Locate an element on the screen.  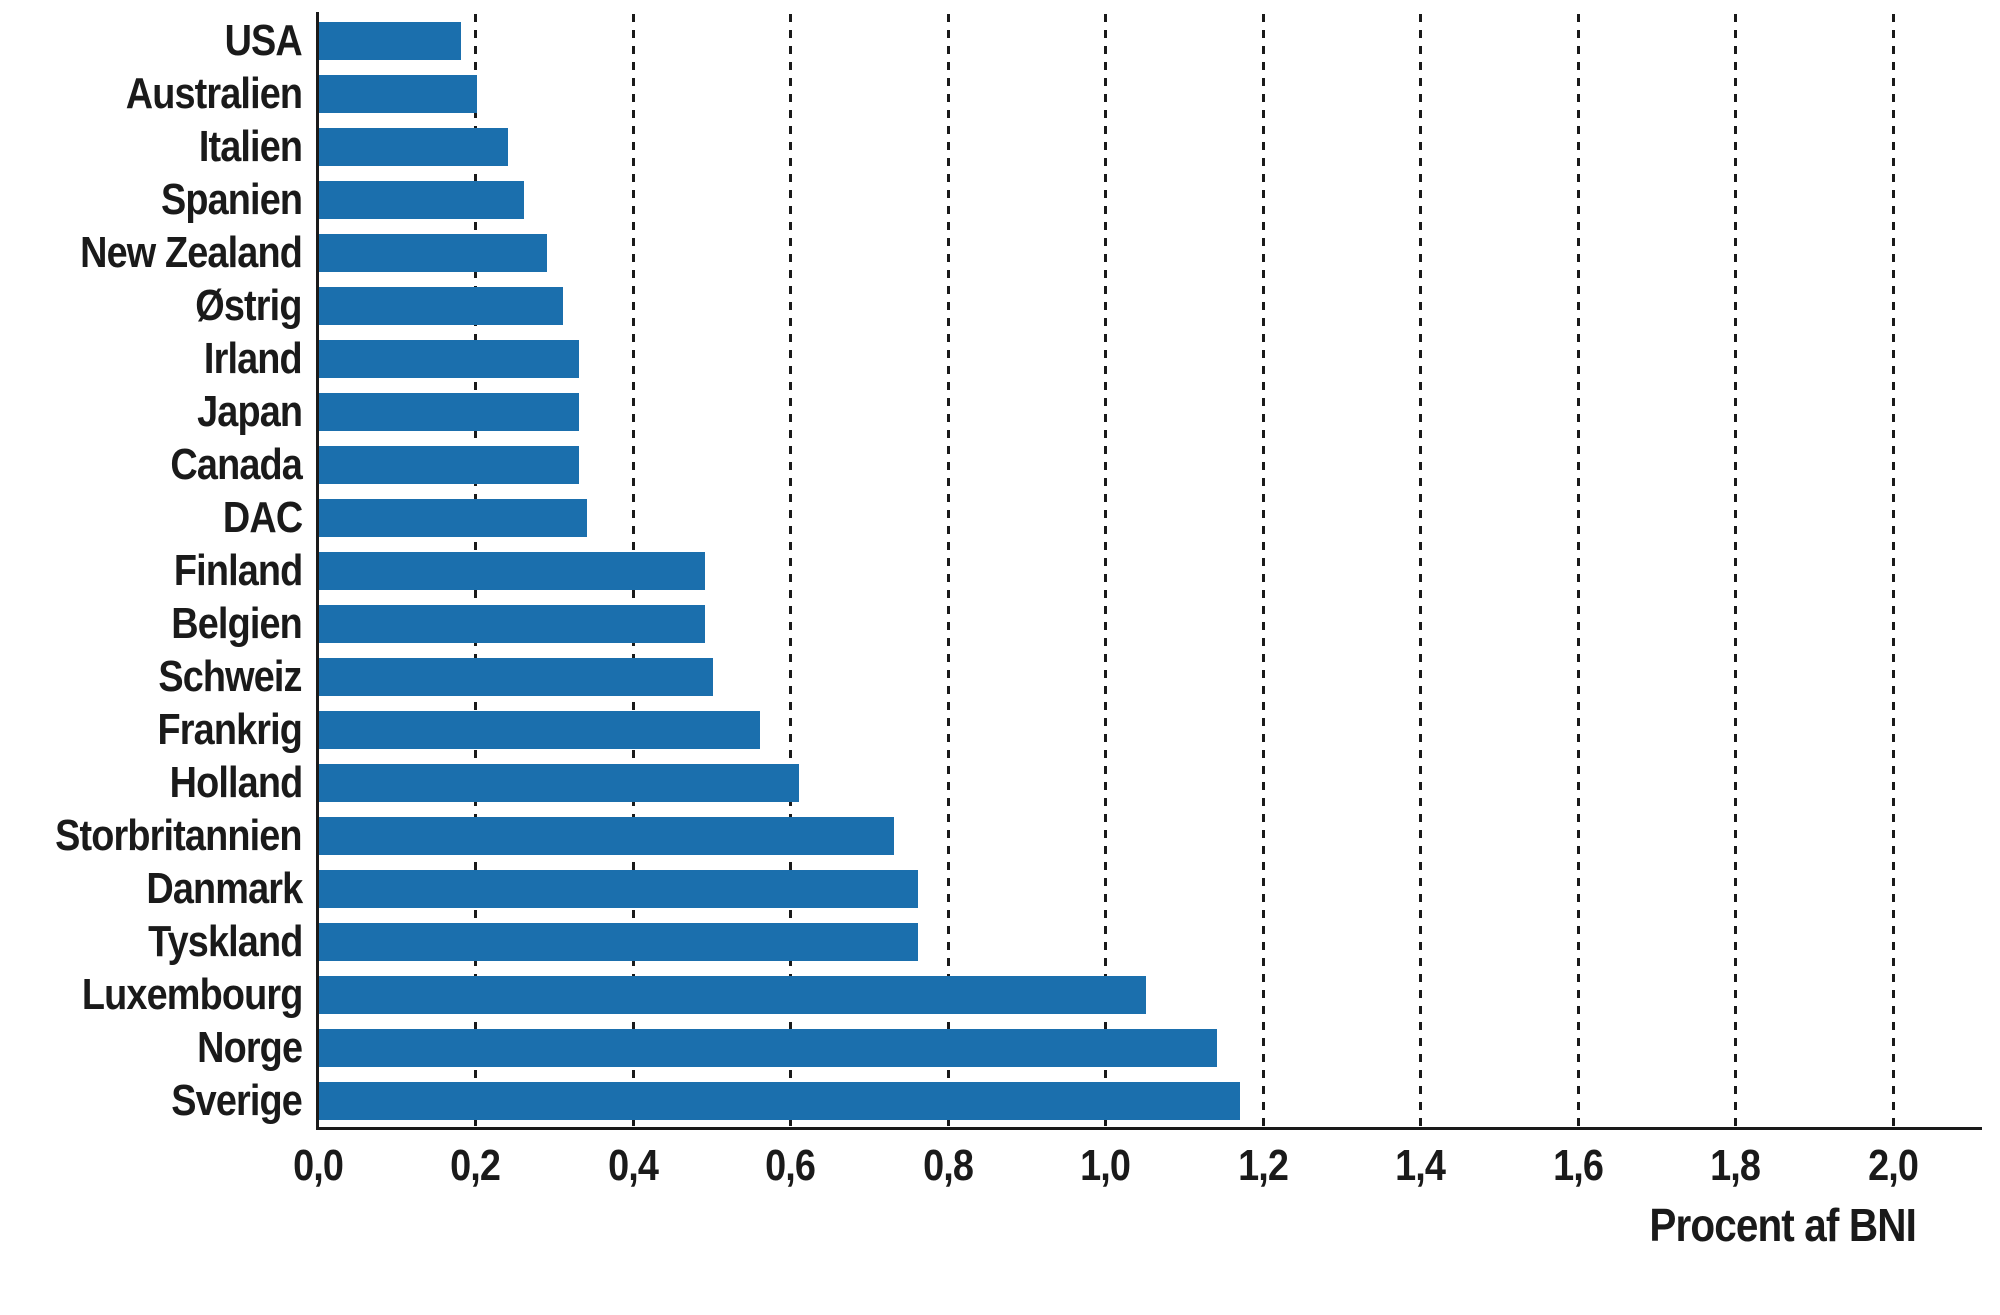
category-label-sverige: Sverige is located at coordinates (151, 1100).